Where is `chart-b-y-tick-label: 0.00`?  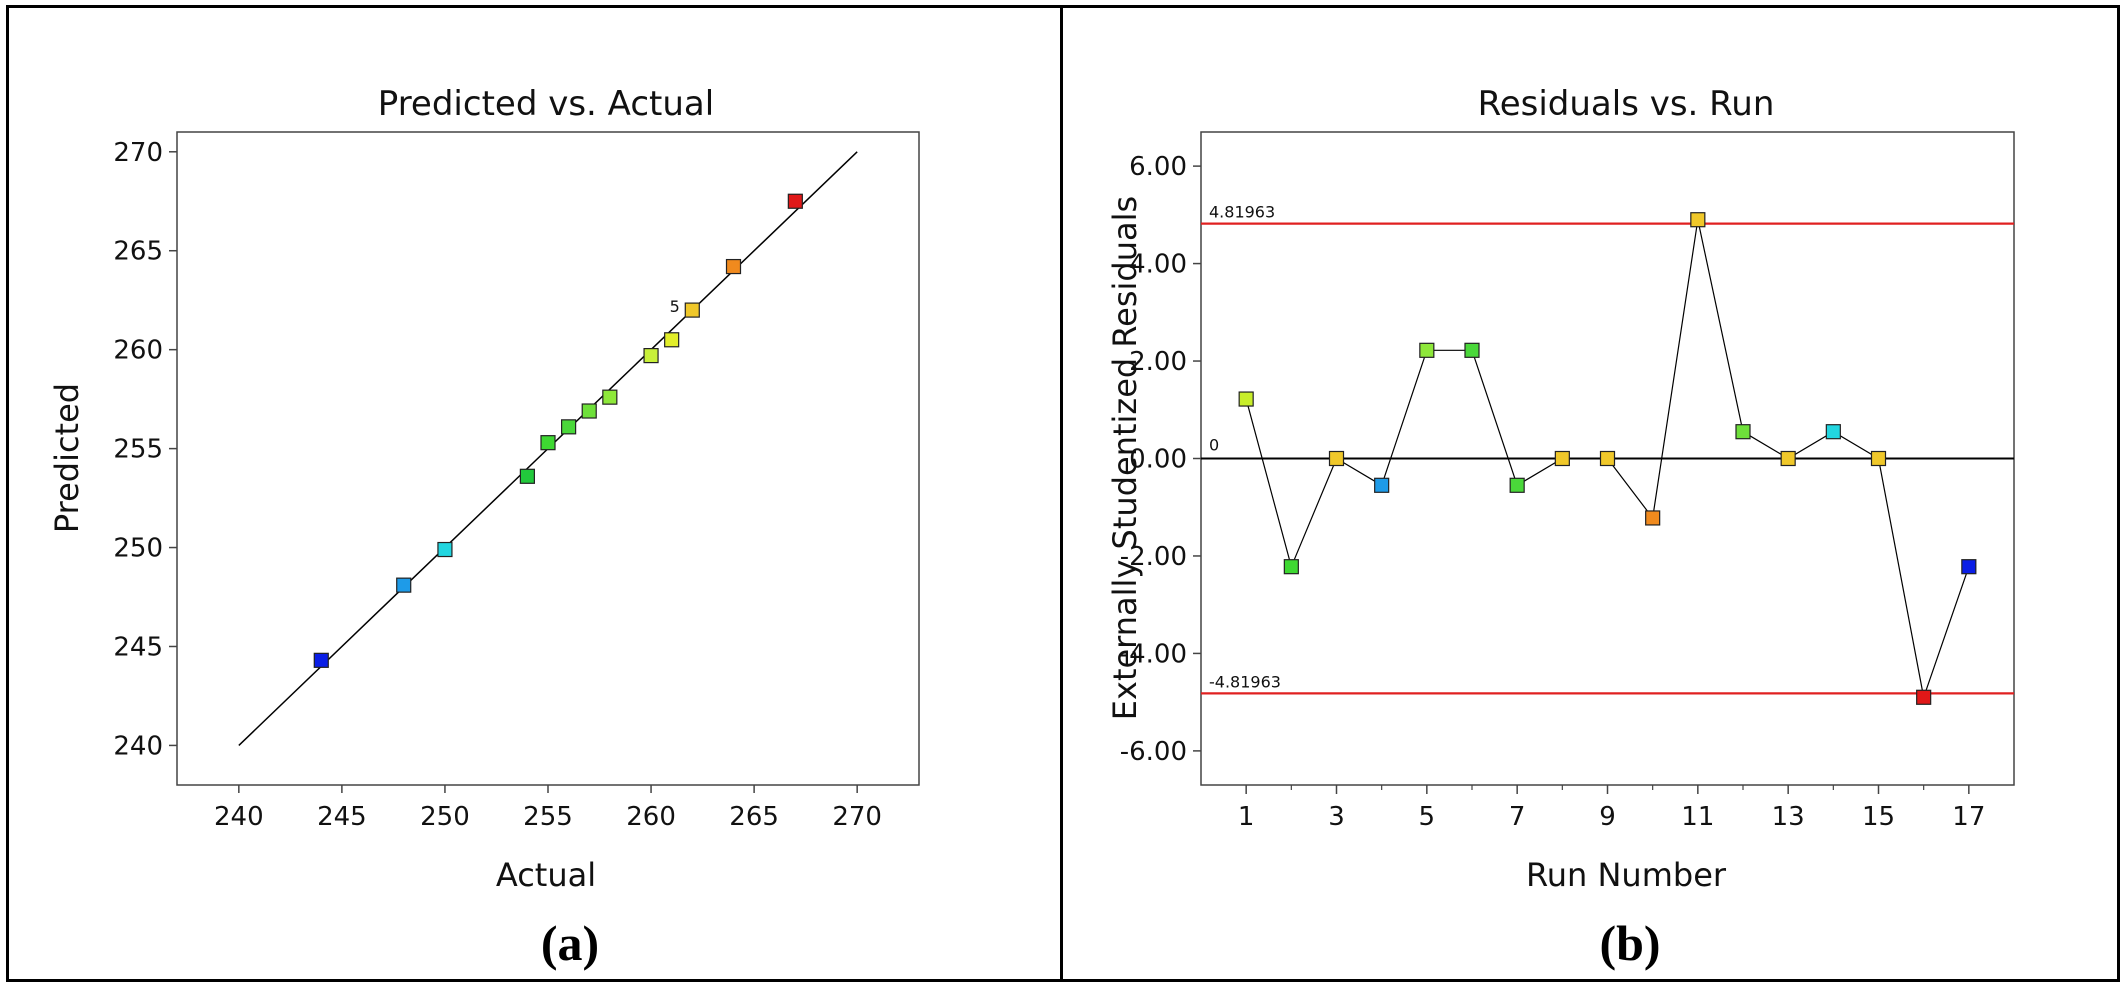
chart-b-y-tick-label: 0.00 is located at coordinates (1158, 460).